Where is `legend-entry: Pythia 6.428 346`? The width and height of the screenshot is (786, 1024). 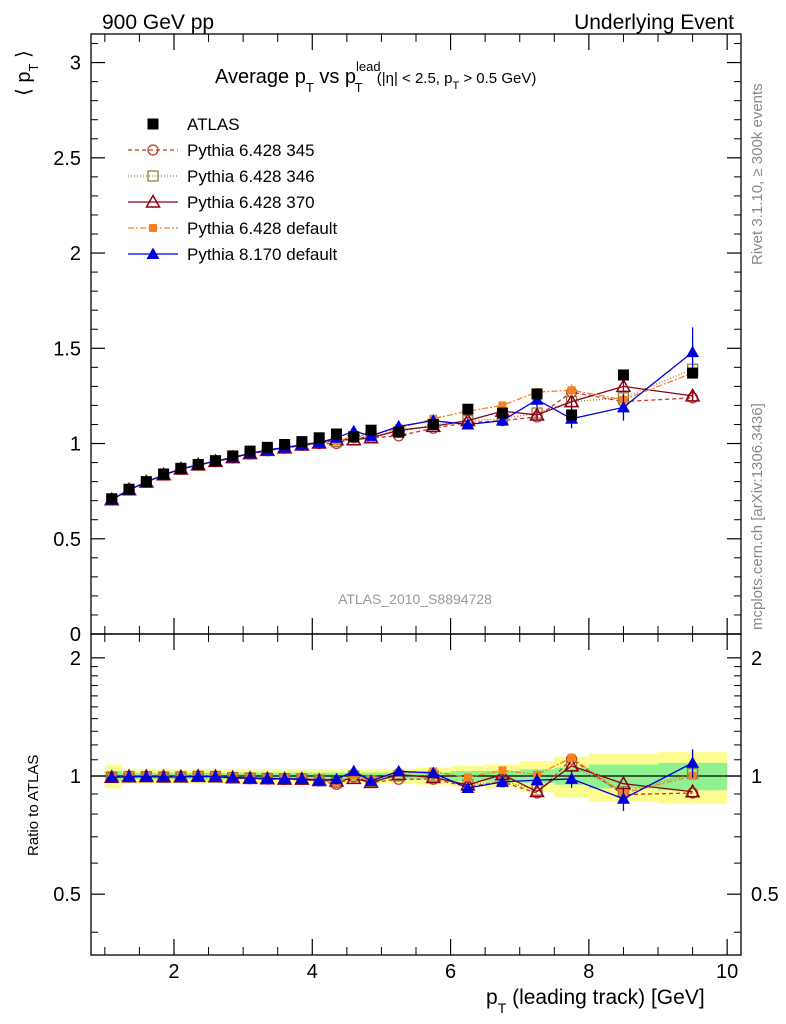 legend-entry: Pythia 6.428 346 is located at coordinates (221, 176).